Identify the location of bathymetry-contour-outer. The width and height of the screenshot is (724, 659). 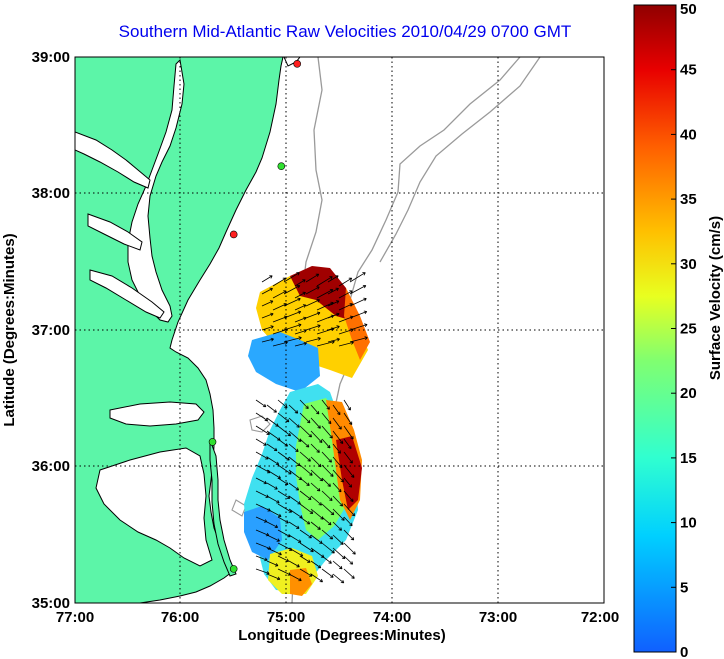
(460, 160).